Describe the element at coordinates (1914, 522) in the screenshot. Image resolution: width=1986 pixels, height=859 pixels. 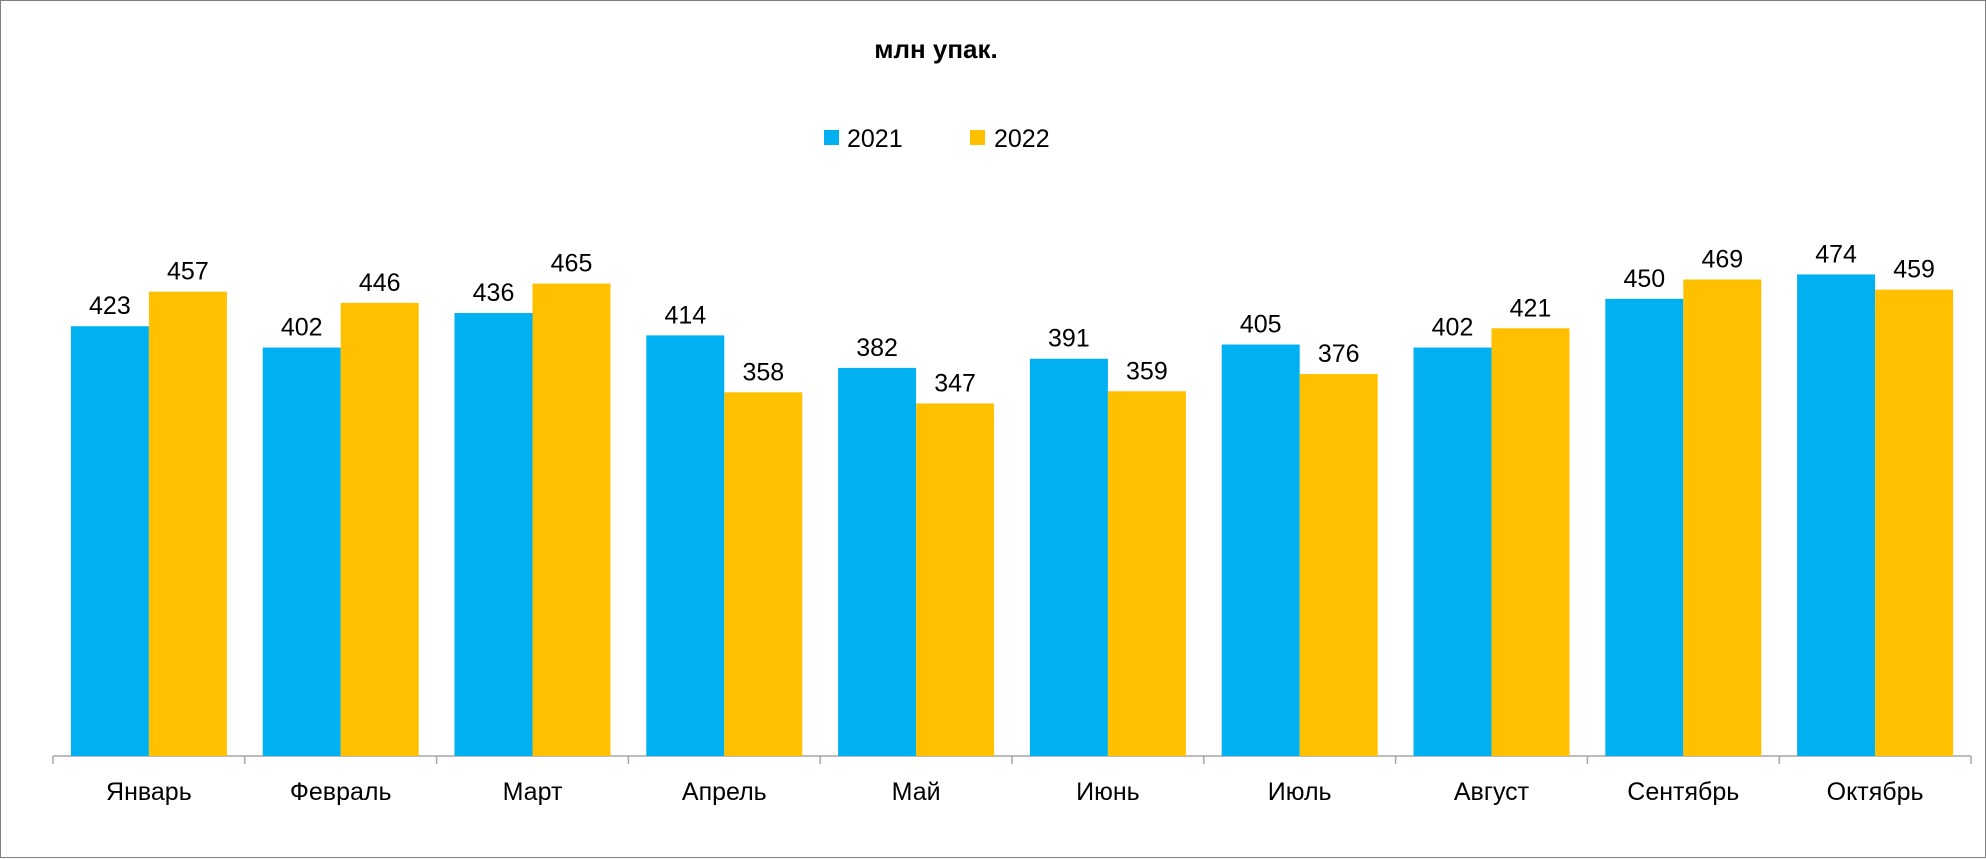
I see `bar-2022-Октябрь` at that location.